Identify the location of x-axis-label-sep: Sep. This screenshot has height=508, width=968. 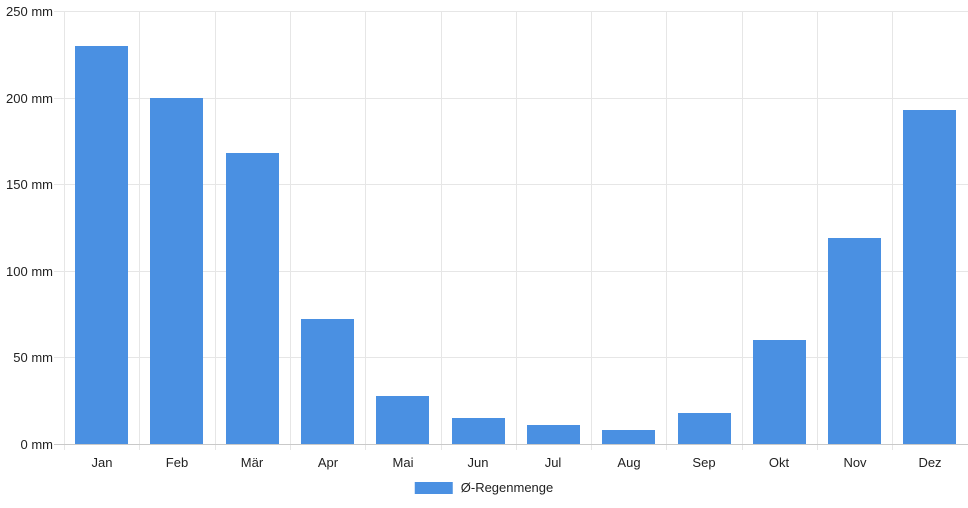
(704, 462).